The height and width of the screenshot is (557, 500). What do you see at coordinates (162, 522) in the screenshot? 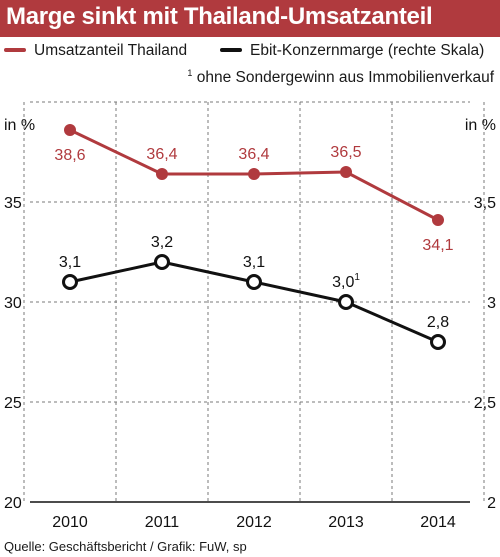
I see `x-tick-label-2011: 2011` at bounding box center [162, 522].